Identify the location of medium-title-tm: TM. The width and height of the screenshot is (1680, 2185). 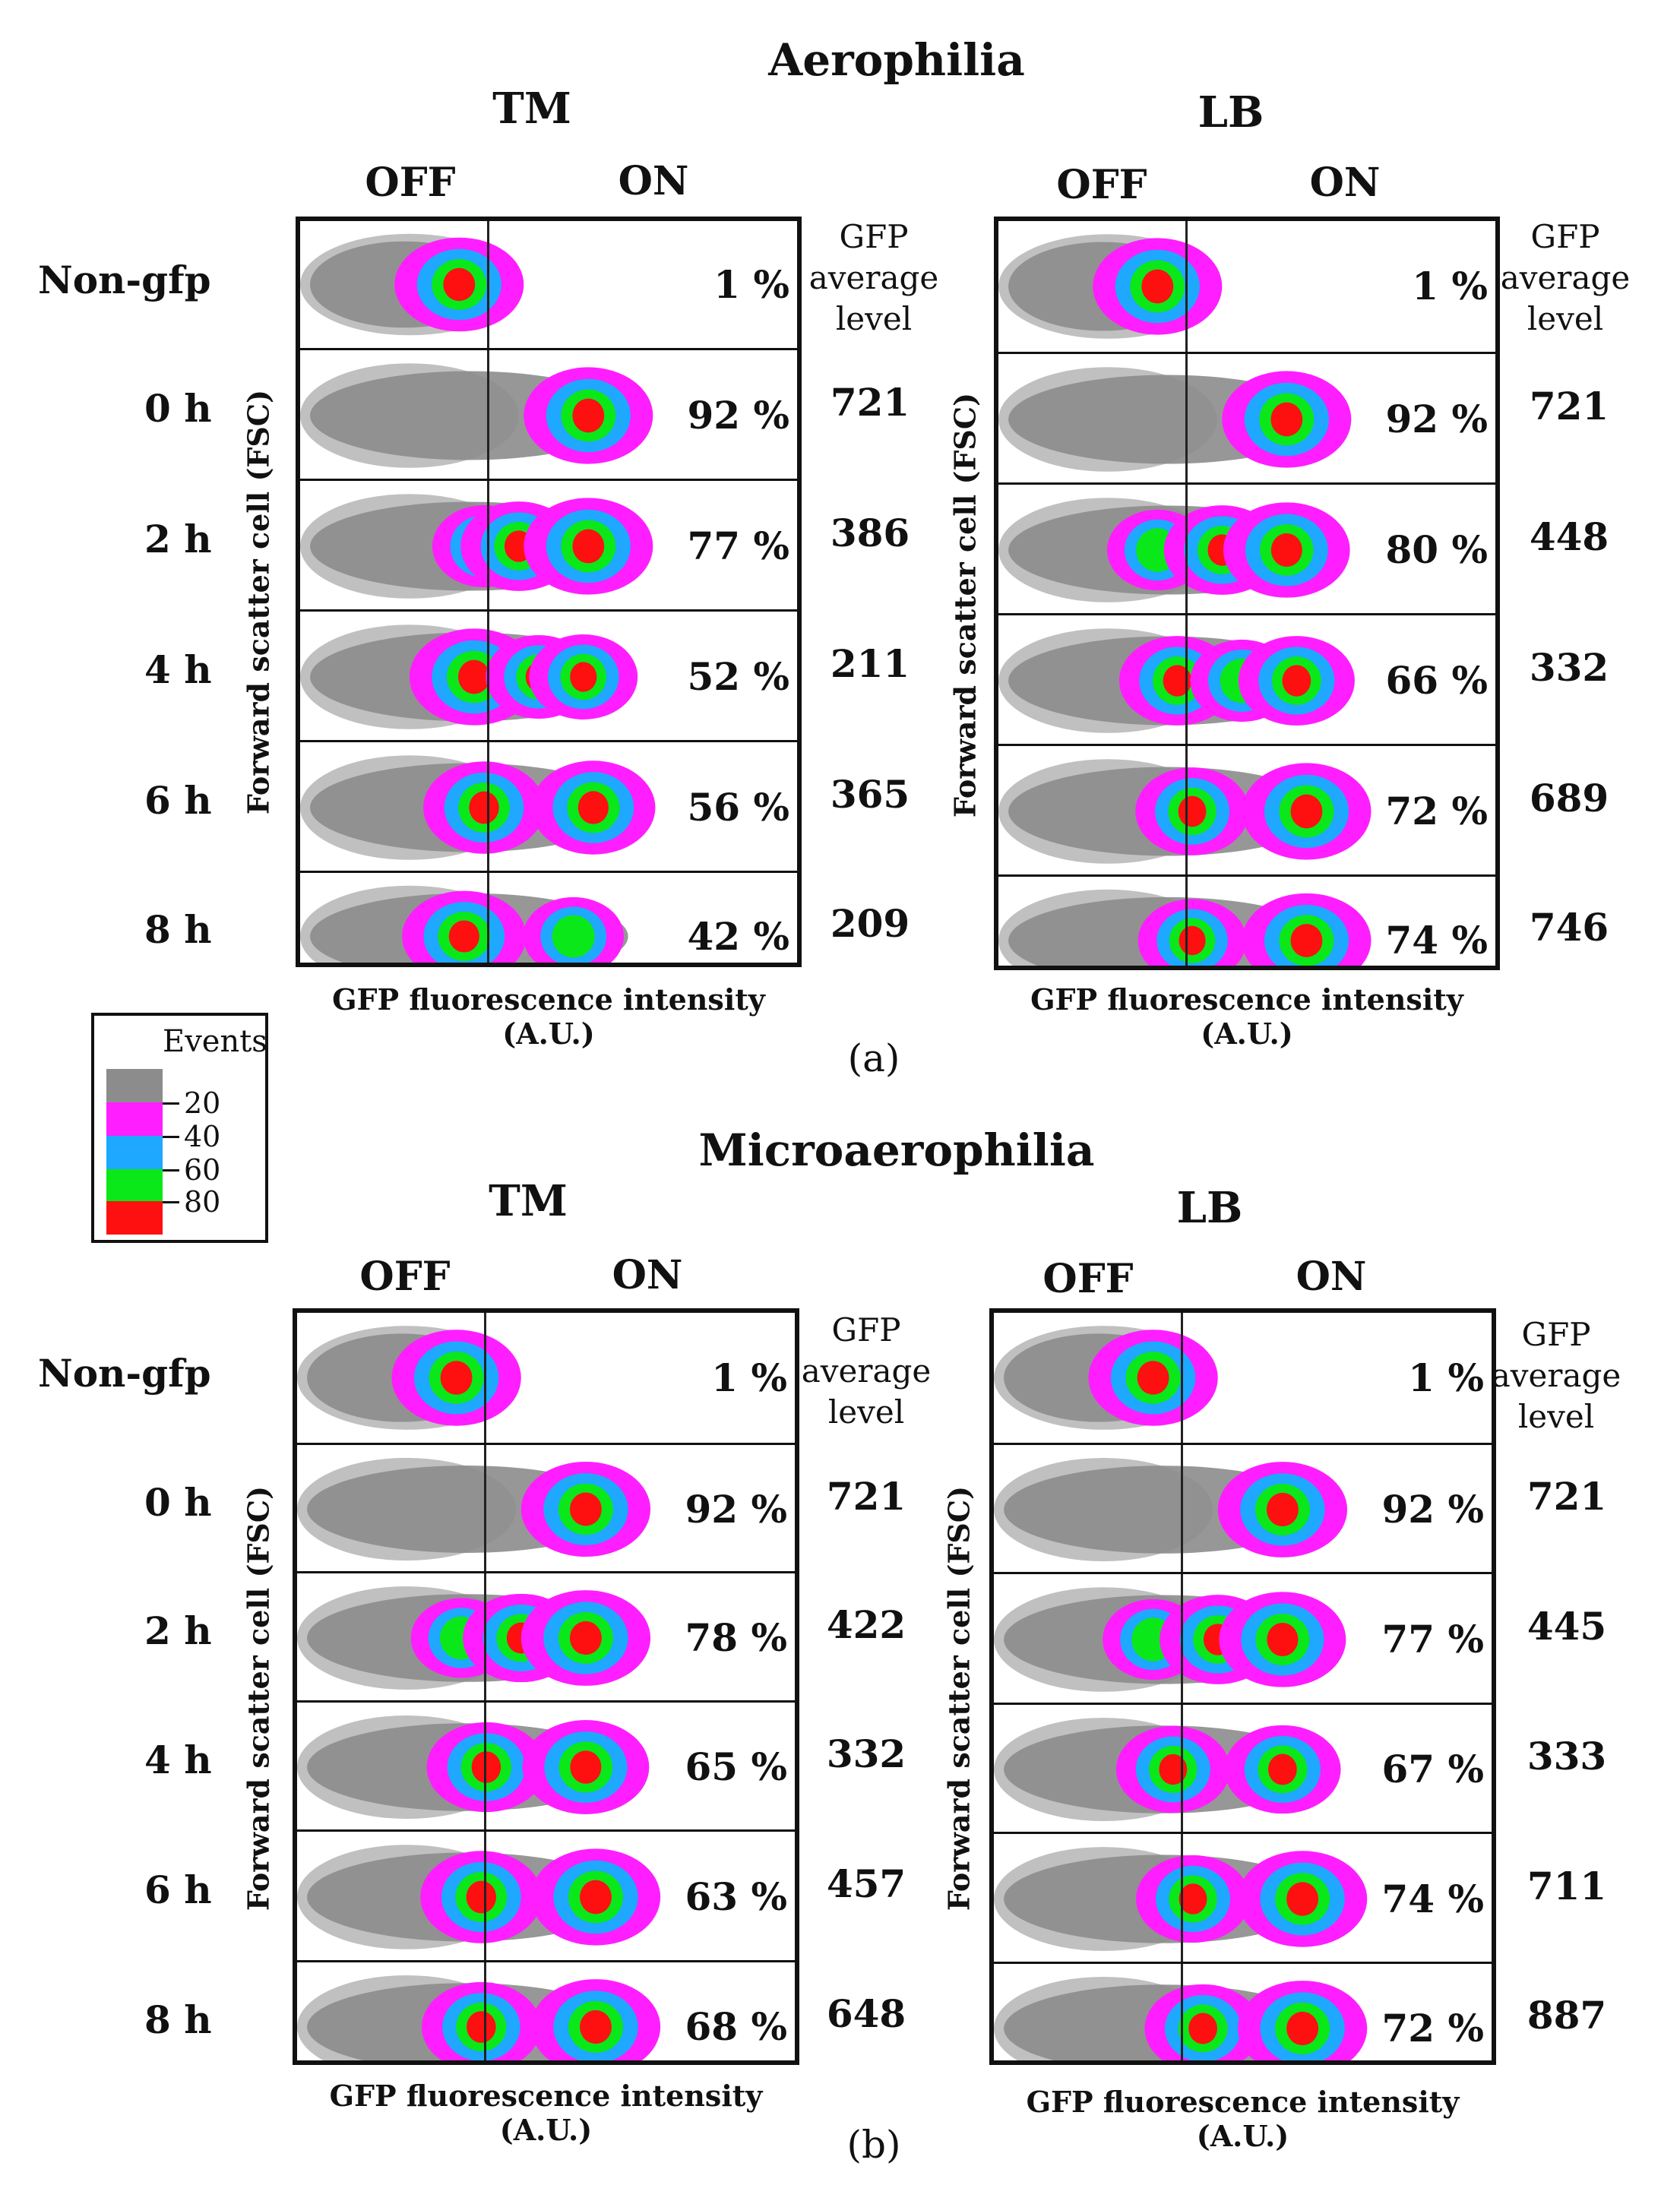
(531, 109).